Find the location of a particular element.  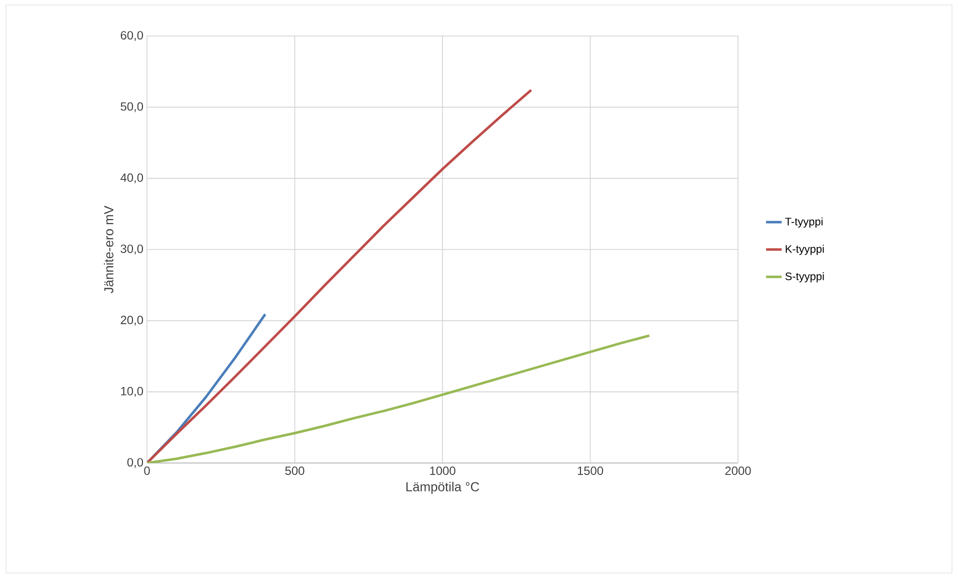

x-tick-label: 0 is located at coordinates (147, 470).